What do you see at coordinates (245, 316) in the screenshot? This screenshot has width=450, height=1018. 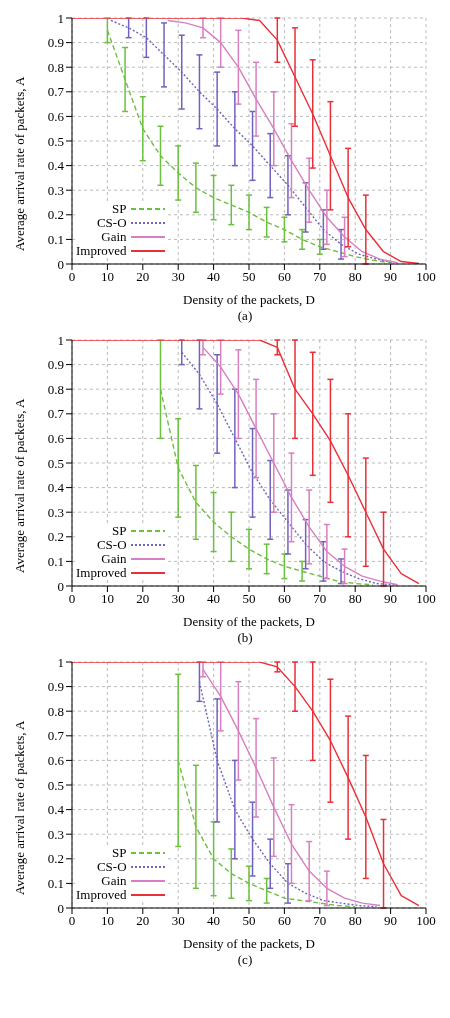 I see `text: (a)` at bounding box center [245, 316].